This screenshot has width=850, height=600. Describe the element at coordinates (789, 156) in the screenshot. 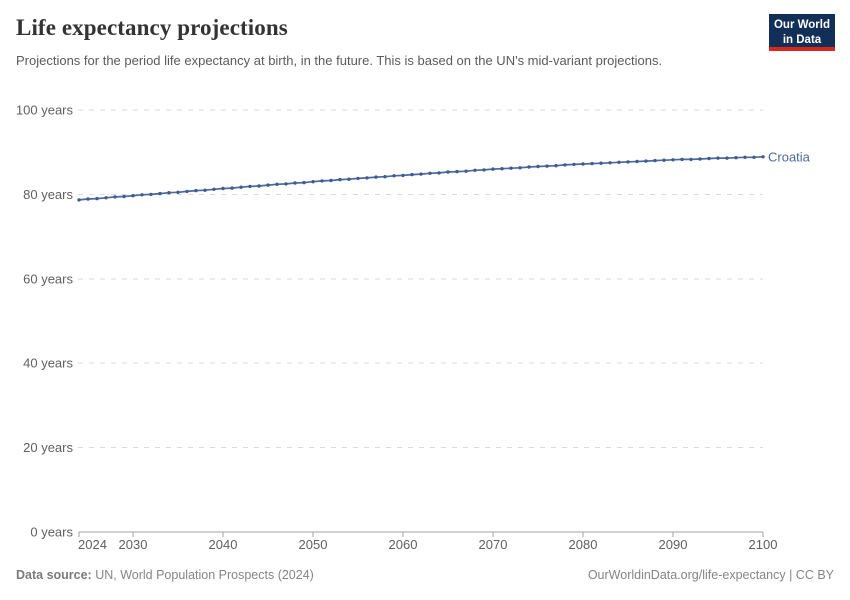

I see `series-label-croatia: Croatia` at that location.